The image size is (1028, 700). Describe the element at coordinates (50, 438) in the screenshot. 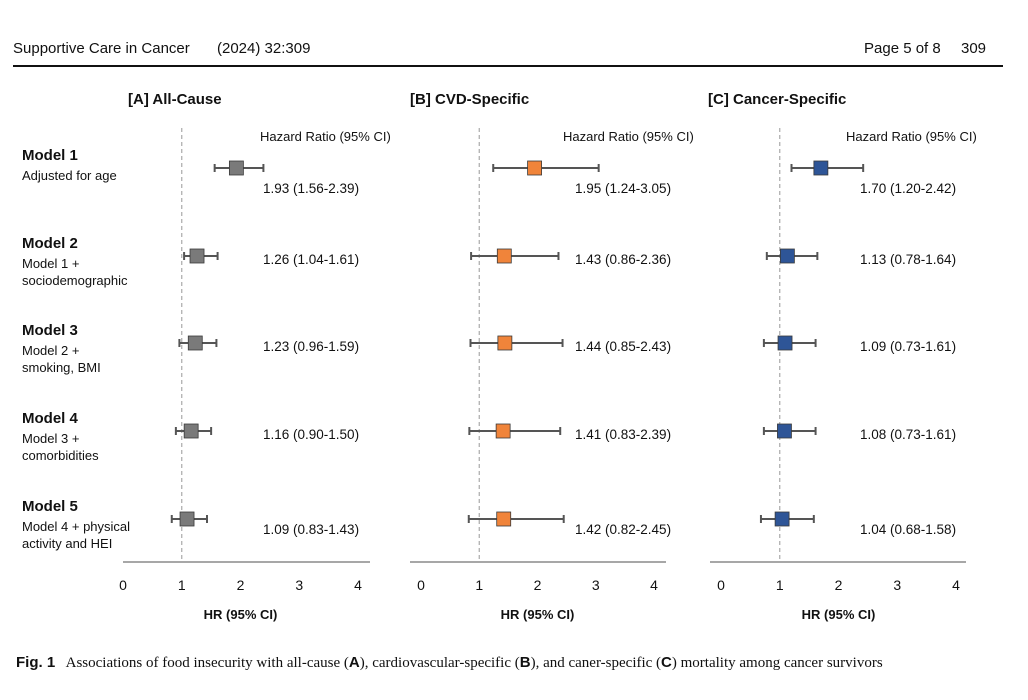

I see `model-description: Model 3 +` at that location.